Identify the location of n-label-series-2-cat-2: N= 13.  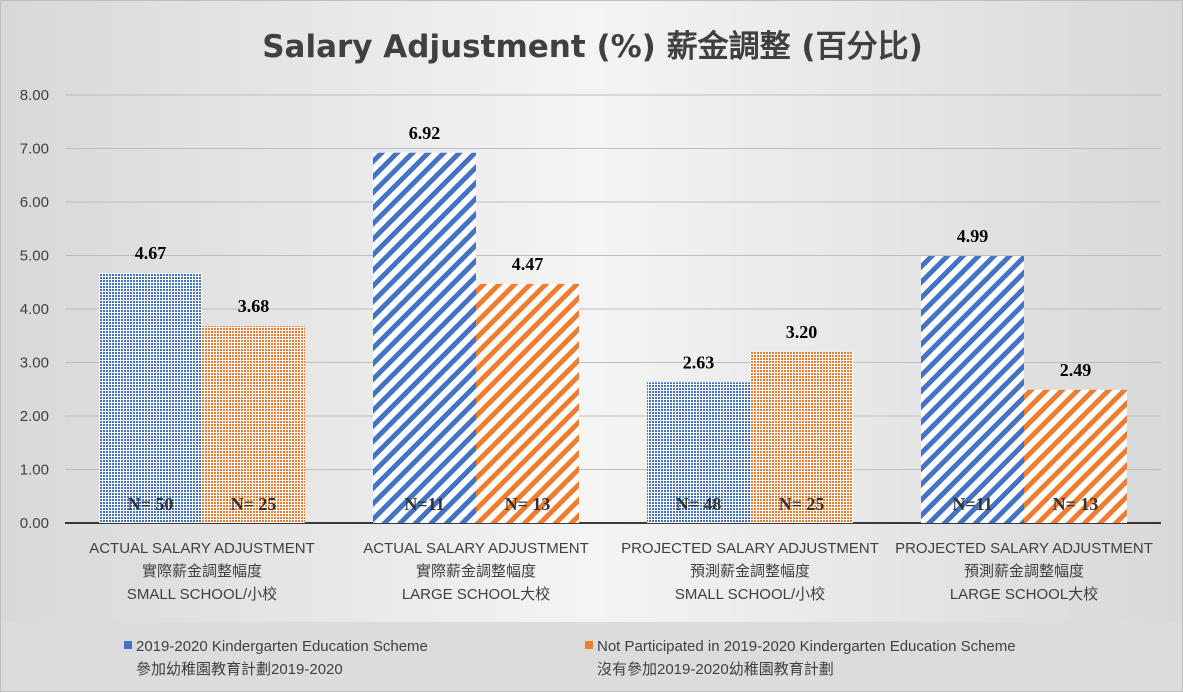
(528, 504).